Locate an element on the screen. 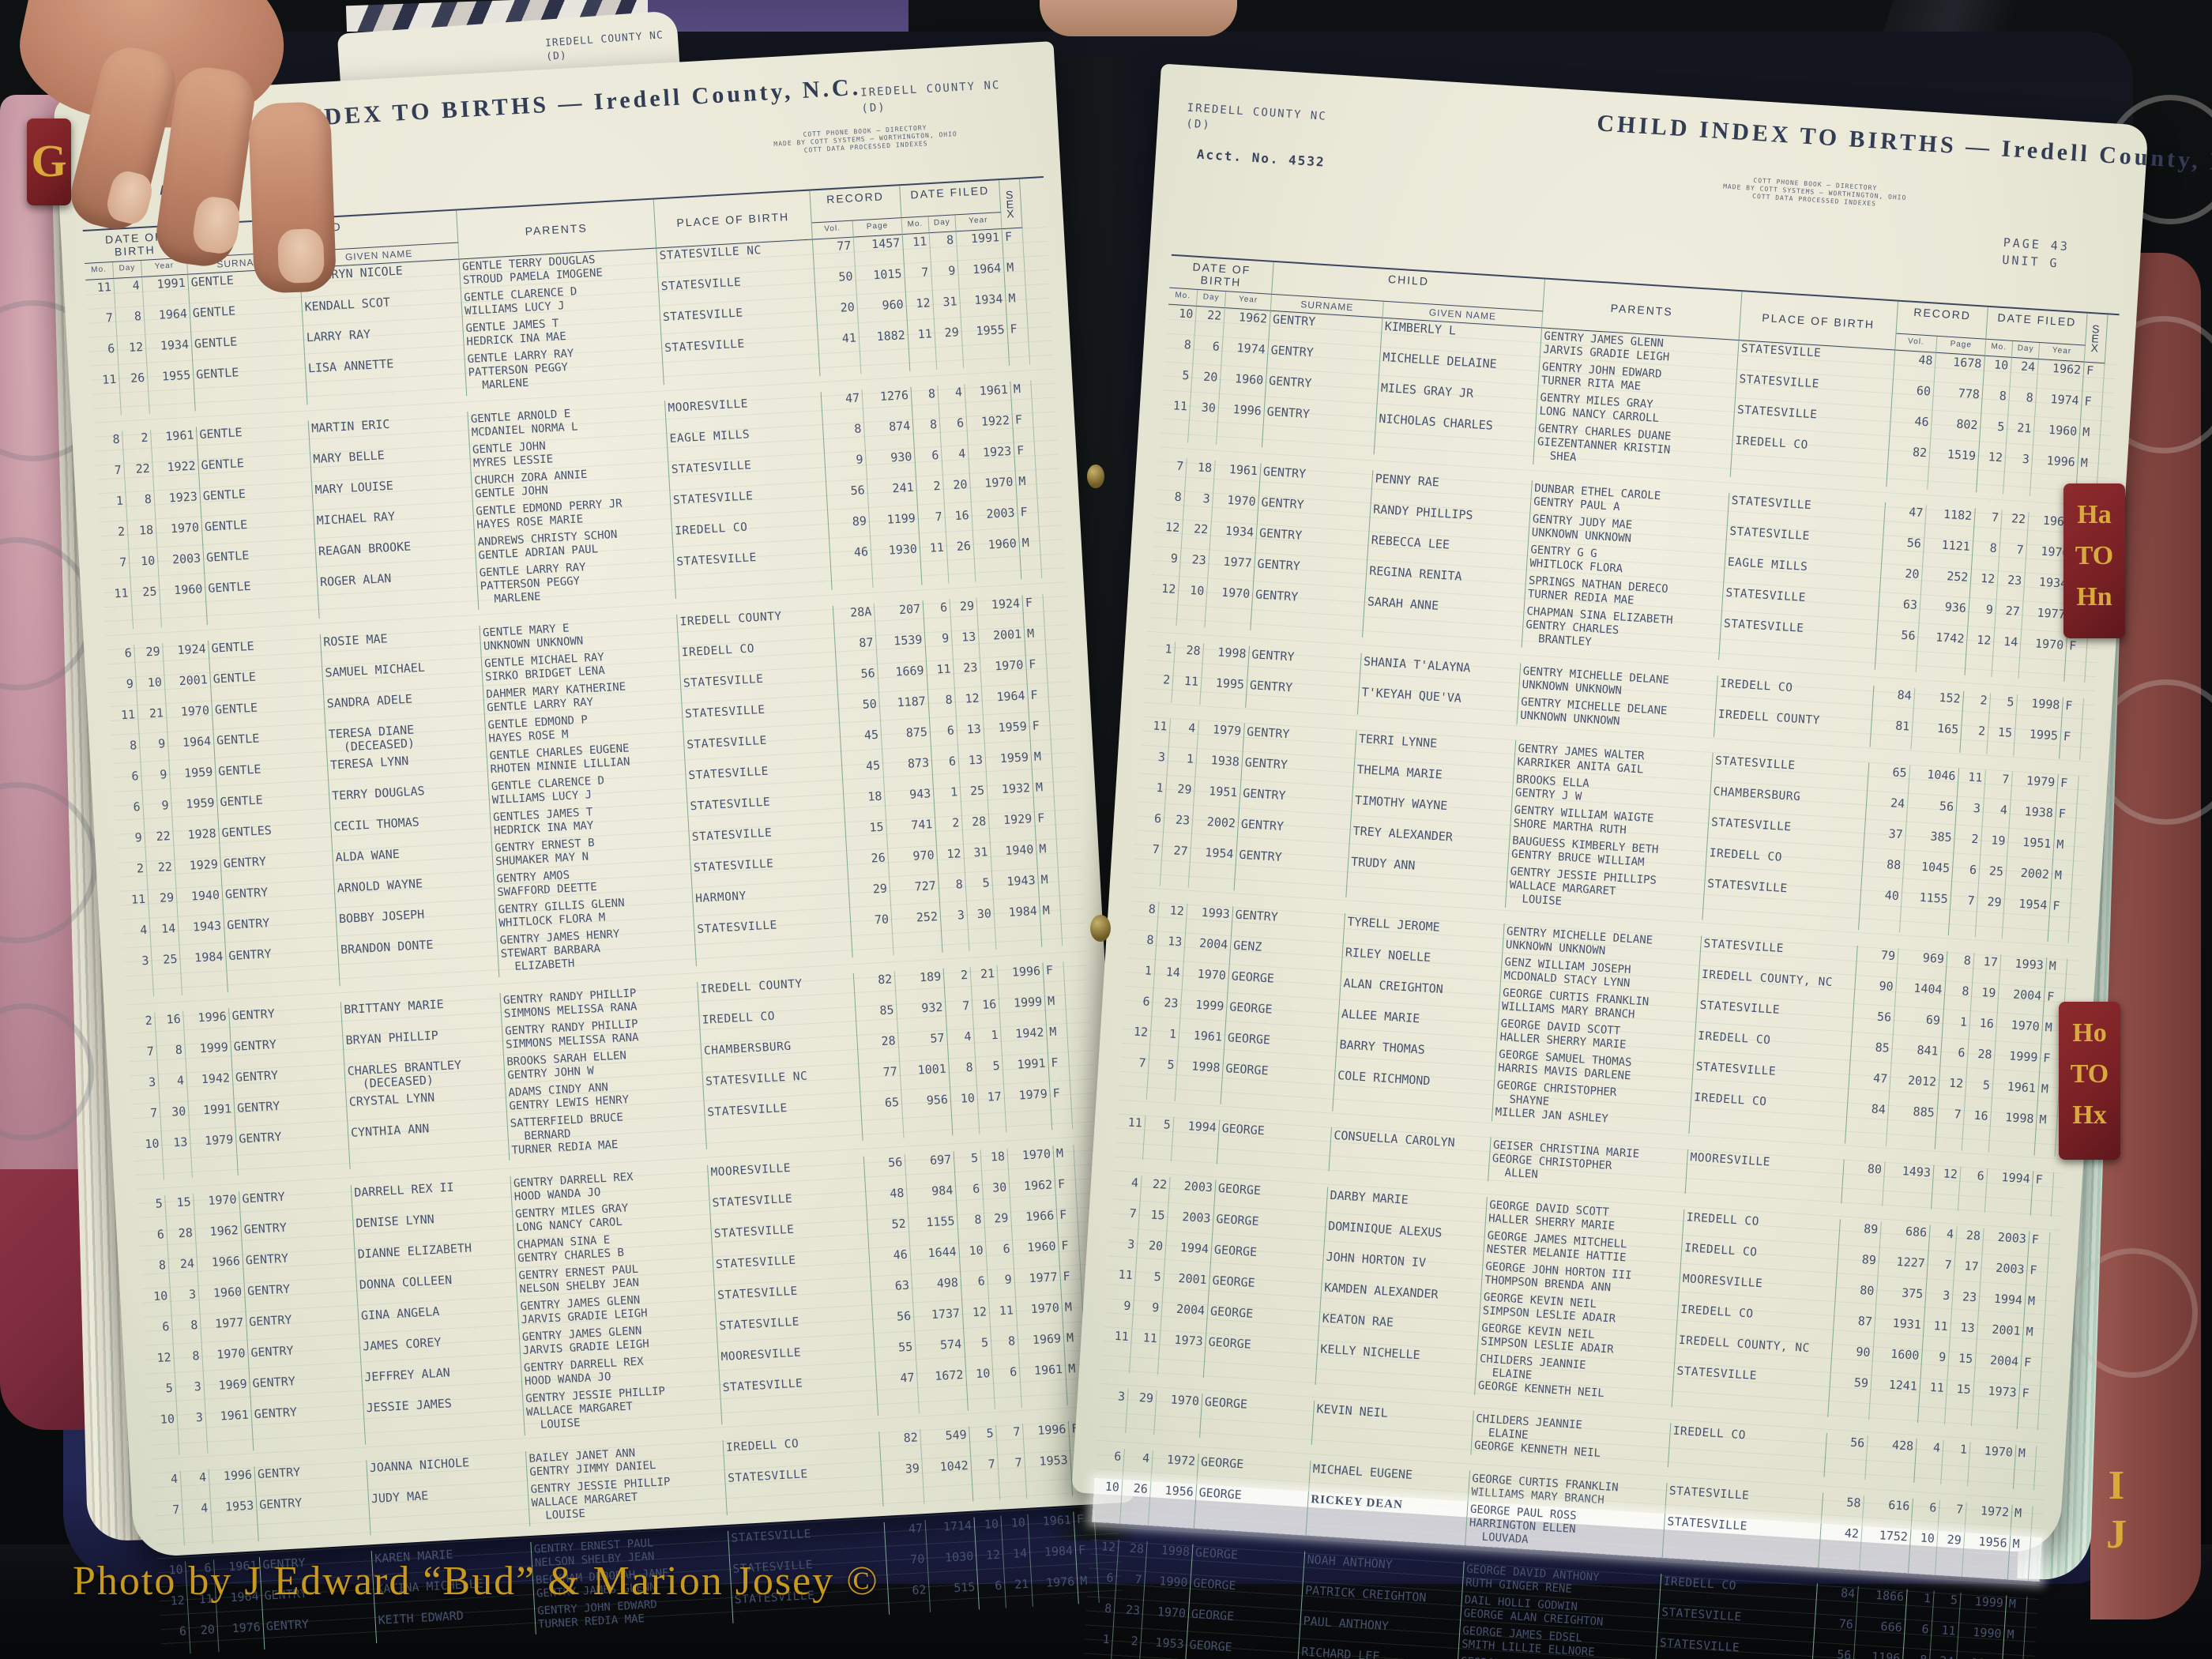  dob-day-cell: 22 is located at coordinates (1156, 1191).